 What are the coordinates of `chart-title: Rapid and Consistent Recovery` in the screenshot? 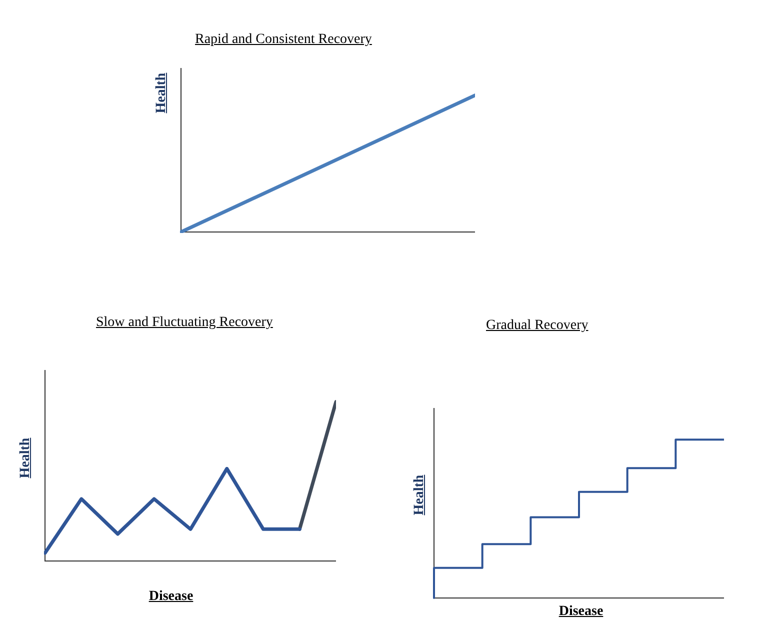 It's located at (283, 40).